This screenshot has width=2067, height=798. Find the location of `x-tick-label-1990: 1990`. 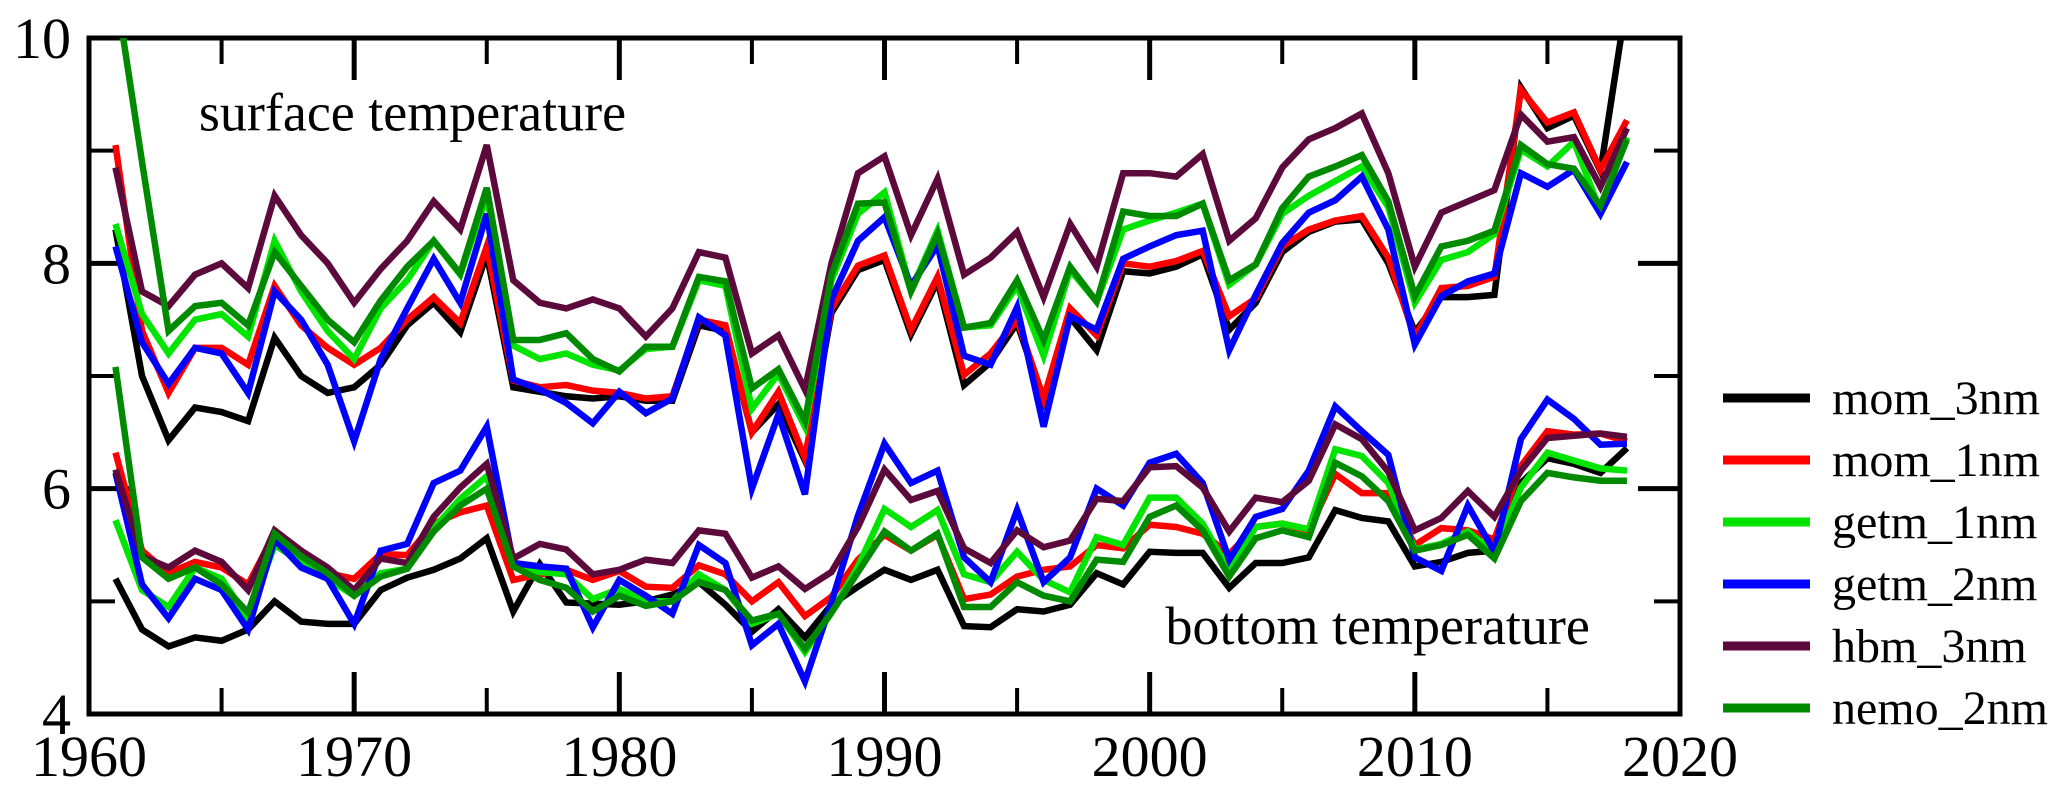

x-tick-label-1990: 1990 is located at coordinates (885, 756).